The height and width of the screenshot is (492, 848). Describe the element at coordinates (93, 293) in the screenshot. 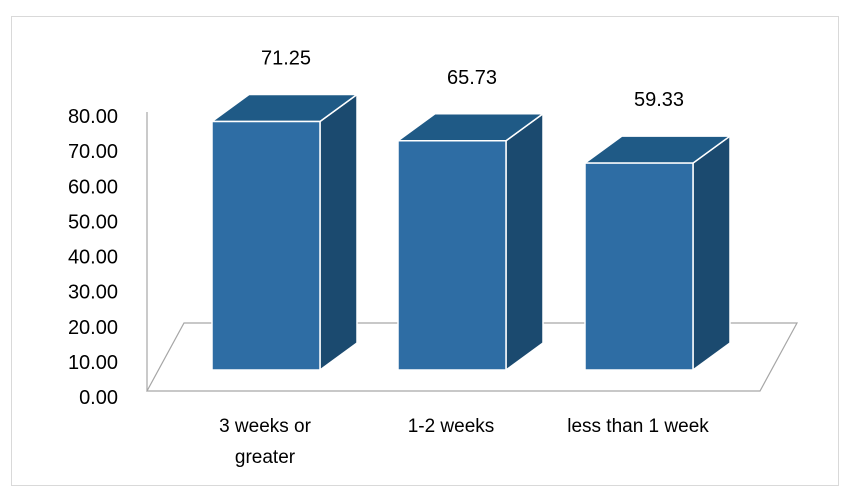

I see `y-tick-label: 30.00` at that location.